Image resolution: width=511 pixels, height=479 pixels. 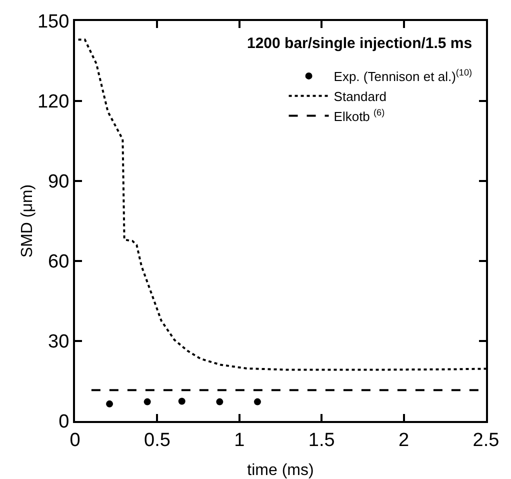 I want to click on legend-label: Elkotb $^{(6)}$, so click(x=359, y=115).